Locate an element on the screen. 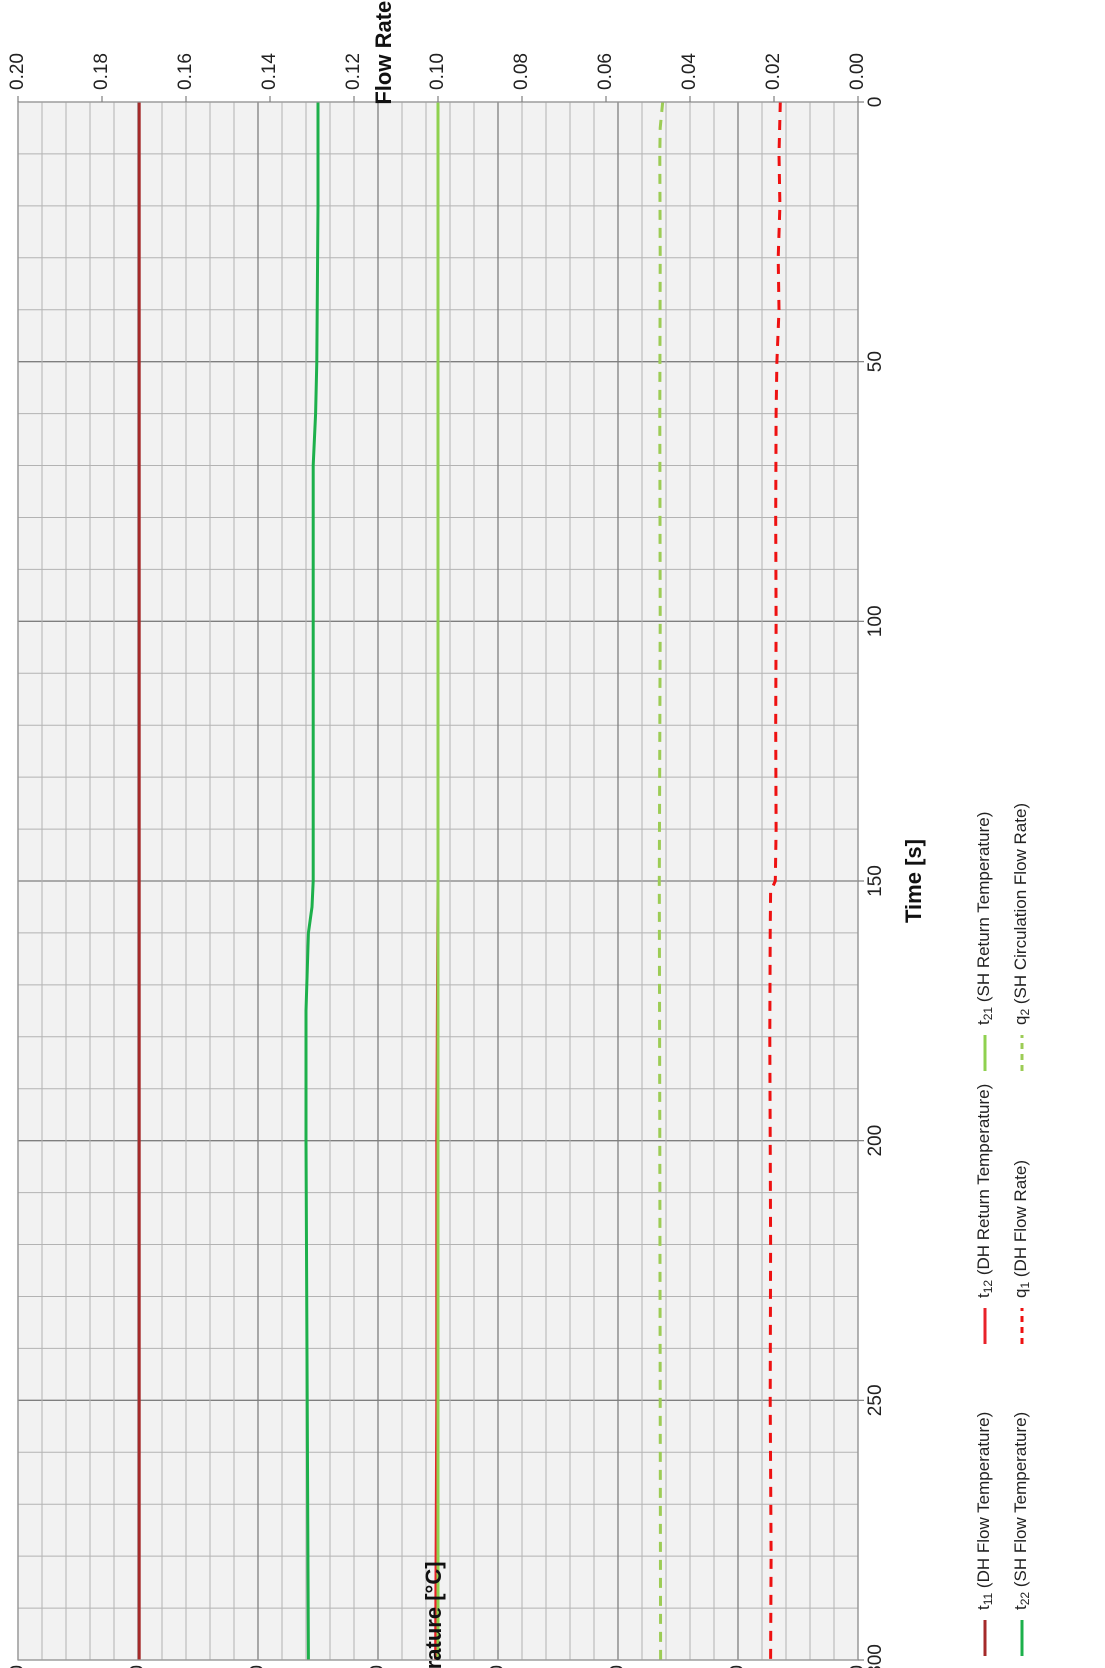 This screenshot has height=1668, width=1105. x-axis-title: Time [s] is located at coordinates (913, 881).